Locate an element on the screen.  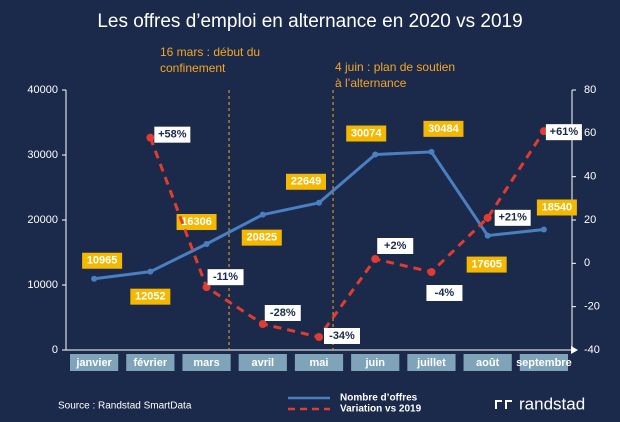
data-label-group: 12052 is located at coordinates (150, 296).